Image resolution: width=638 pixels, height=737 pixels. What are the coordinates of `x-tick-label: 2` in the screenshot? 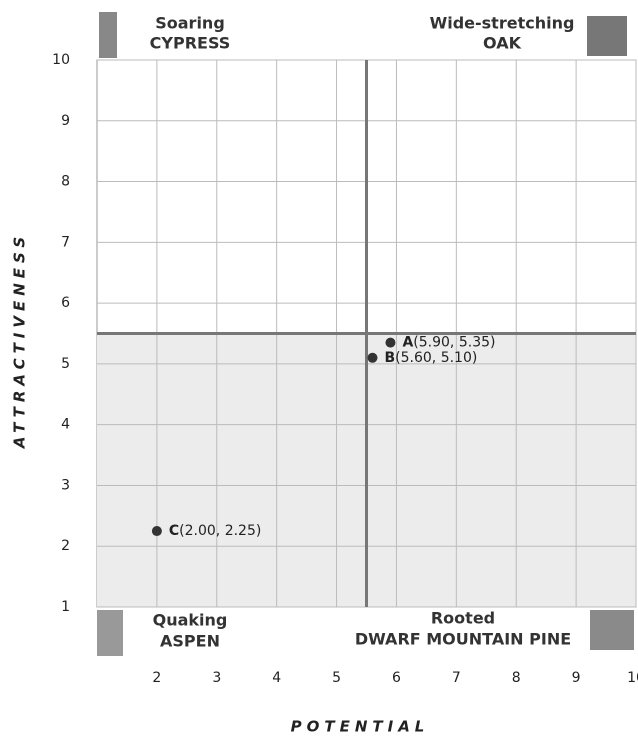 It's located at (156, 678).